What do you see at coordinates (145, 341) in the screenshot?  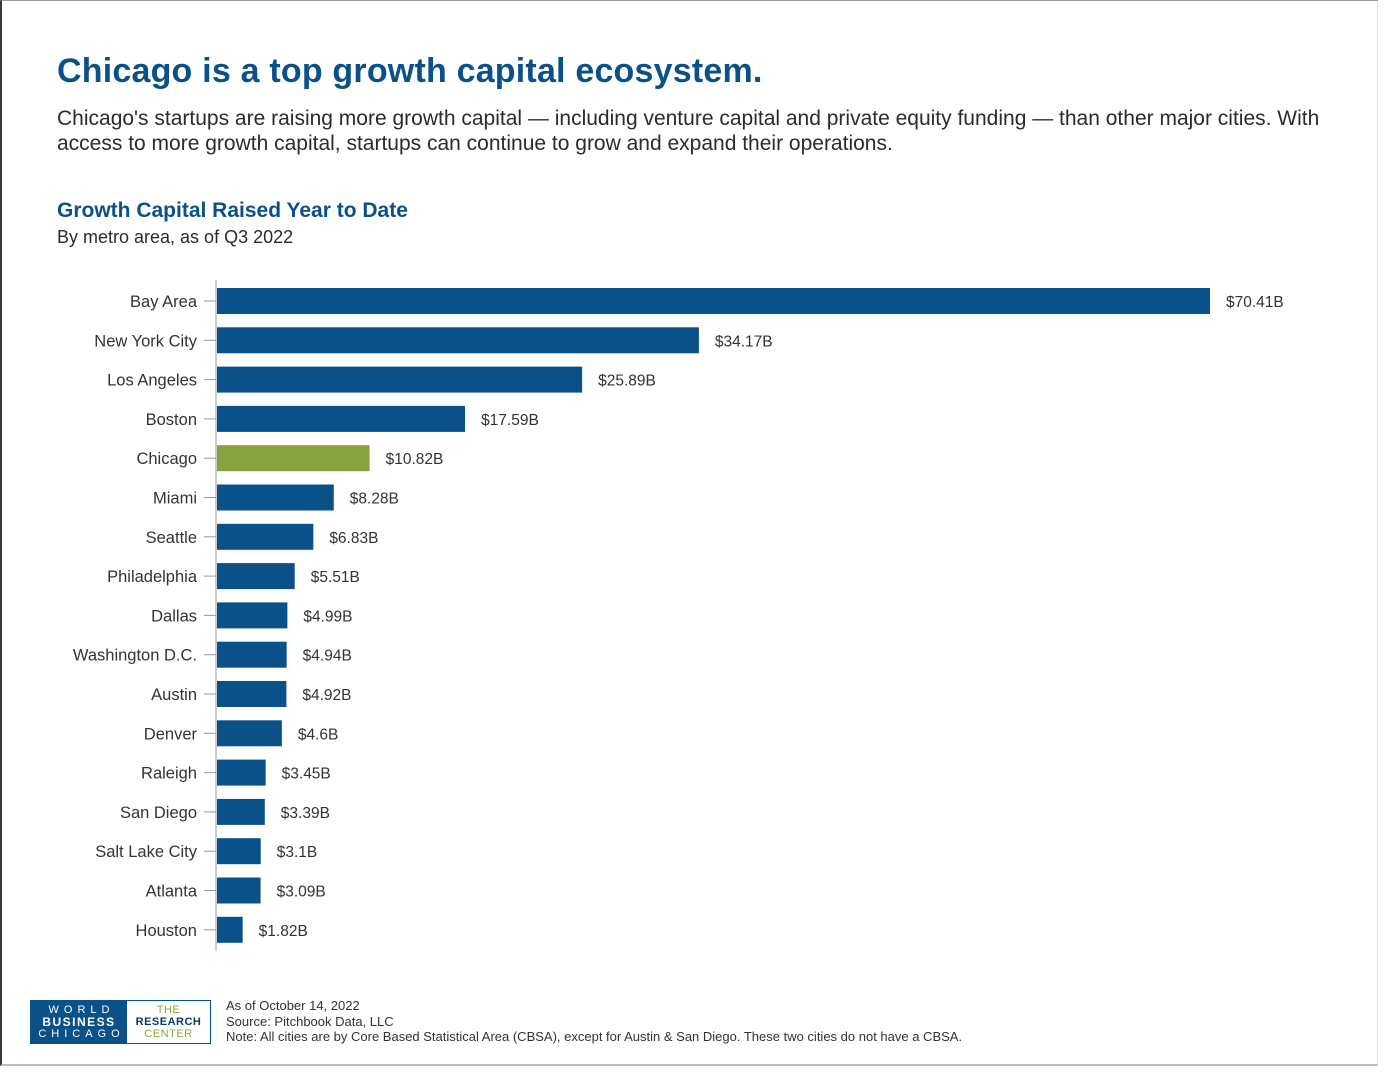 I see `category-label-new-york-city: New York City` at bounding box center [145, 341].